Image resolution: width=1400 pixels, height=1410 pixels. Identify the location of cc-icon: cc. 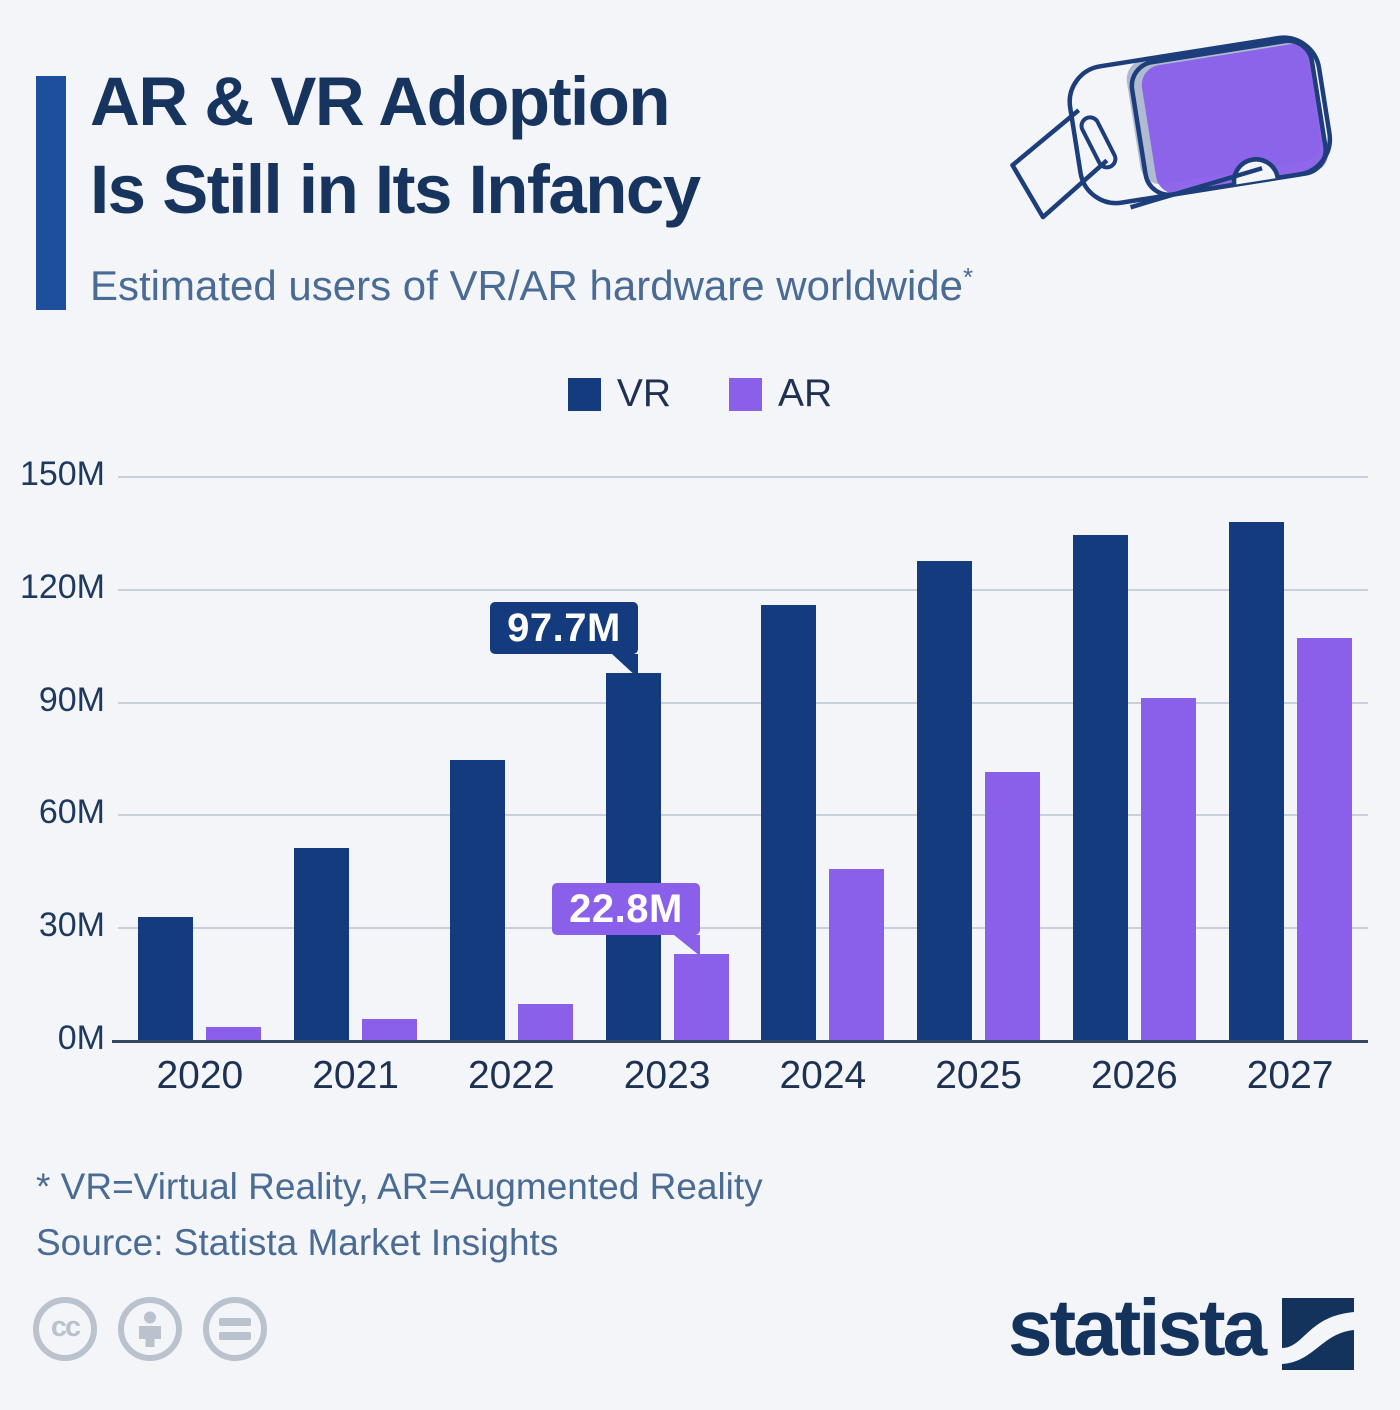
(65, 1329).